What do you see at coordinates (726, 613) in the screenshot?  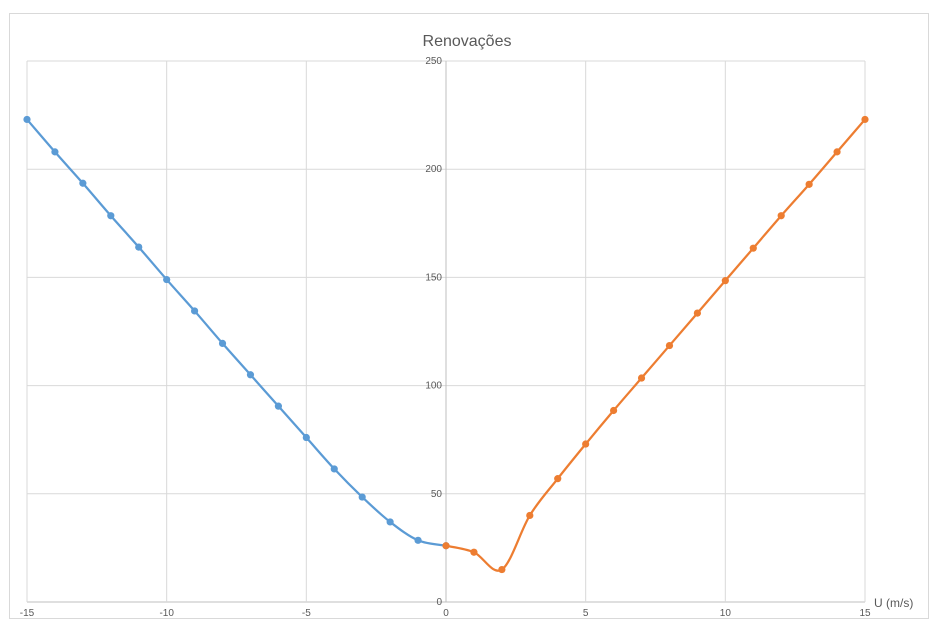 I see `x-tick-label: 10` at bounding box center [726, 613].